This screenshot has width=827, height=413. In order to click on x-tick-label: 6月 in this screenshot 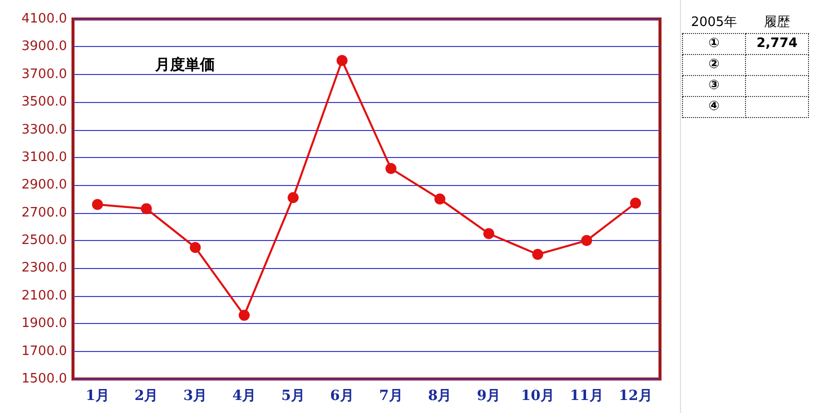, I will do `click(342, 396)`.